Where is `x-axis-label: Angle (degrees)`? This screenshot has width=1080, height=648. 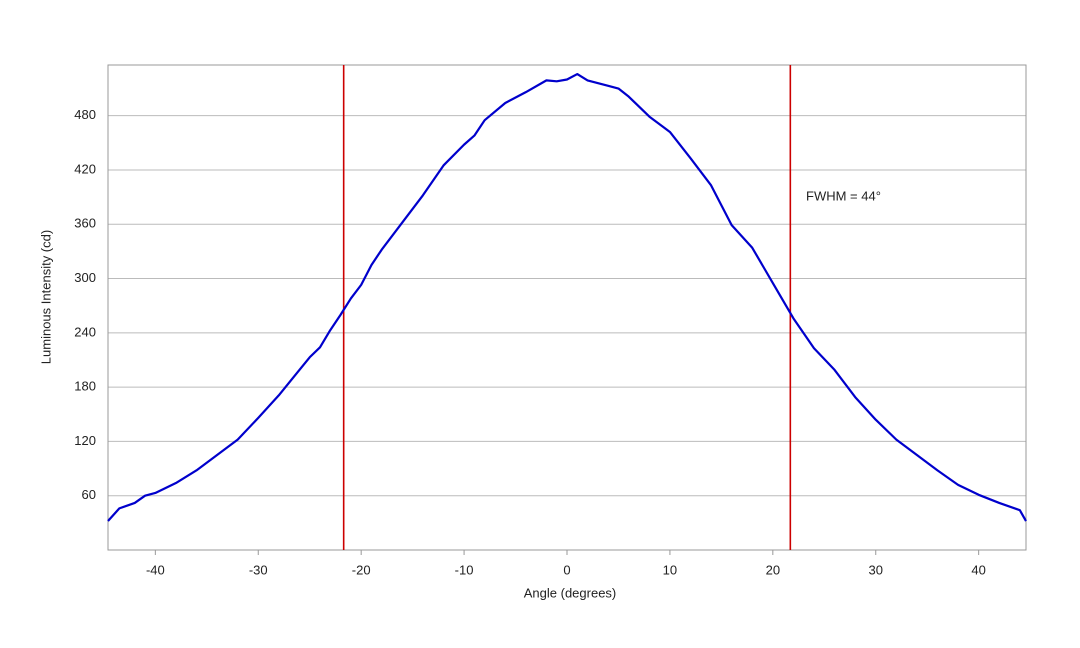 x-axis-label: Angle (degrees) is located at coordinates (570, 592).